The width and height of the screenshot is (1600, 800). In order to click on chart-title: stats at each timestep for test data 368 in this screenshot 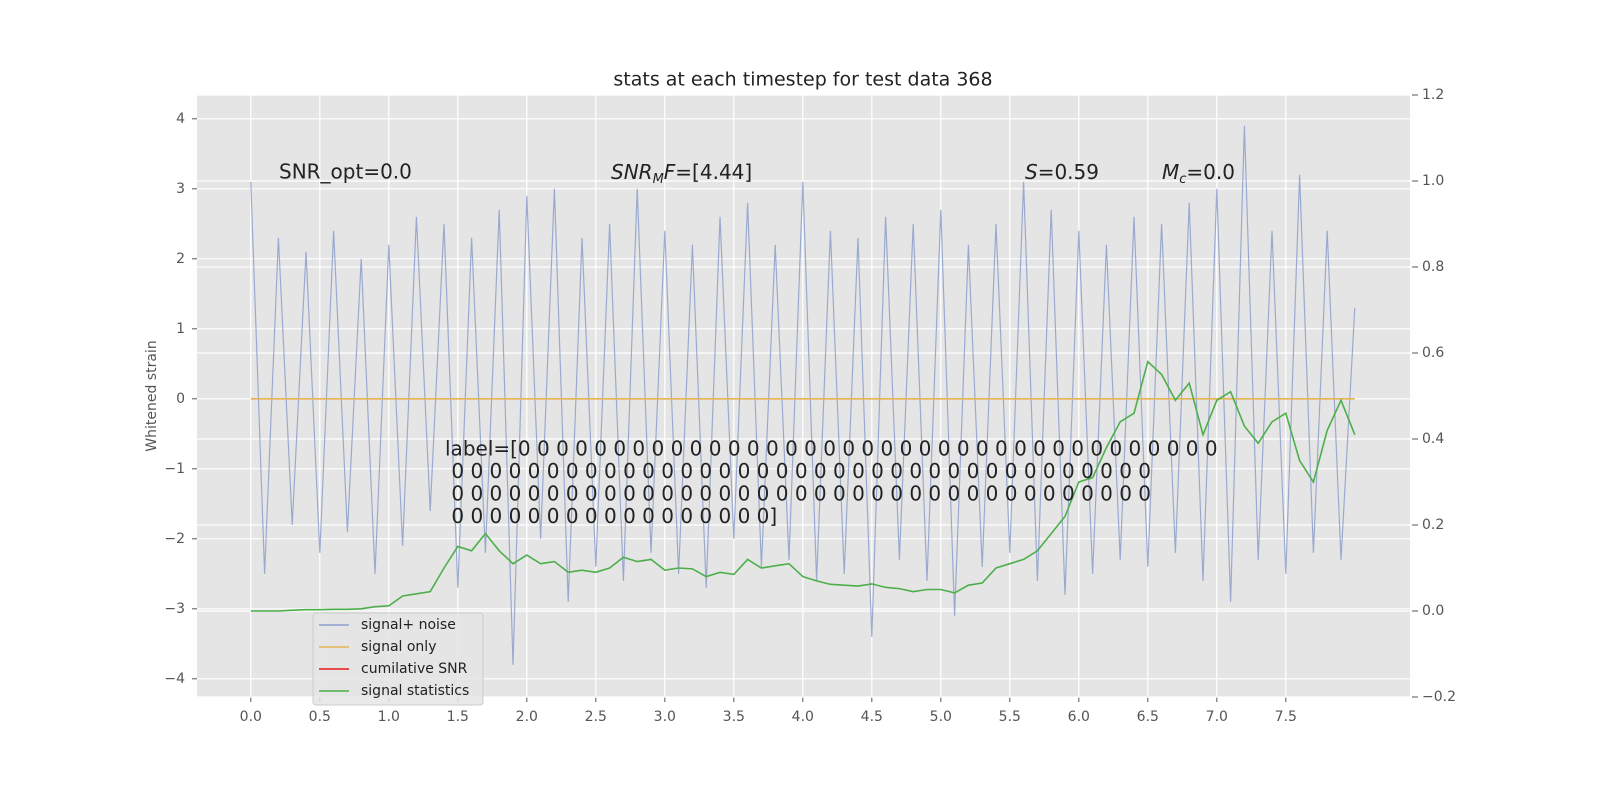, I will do `click(802, 80)`.